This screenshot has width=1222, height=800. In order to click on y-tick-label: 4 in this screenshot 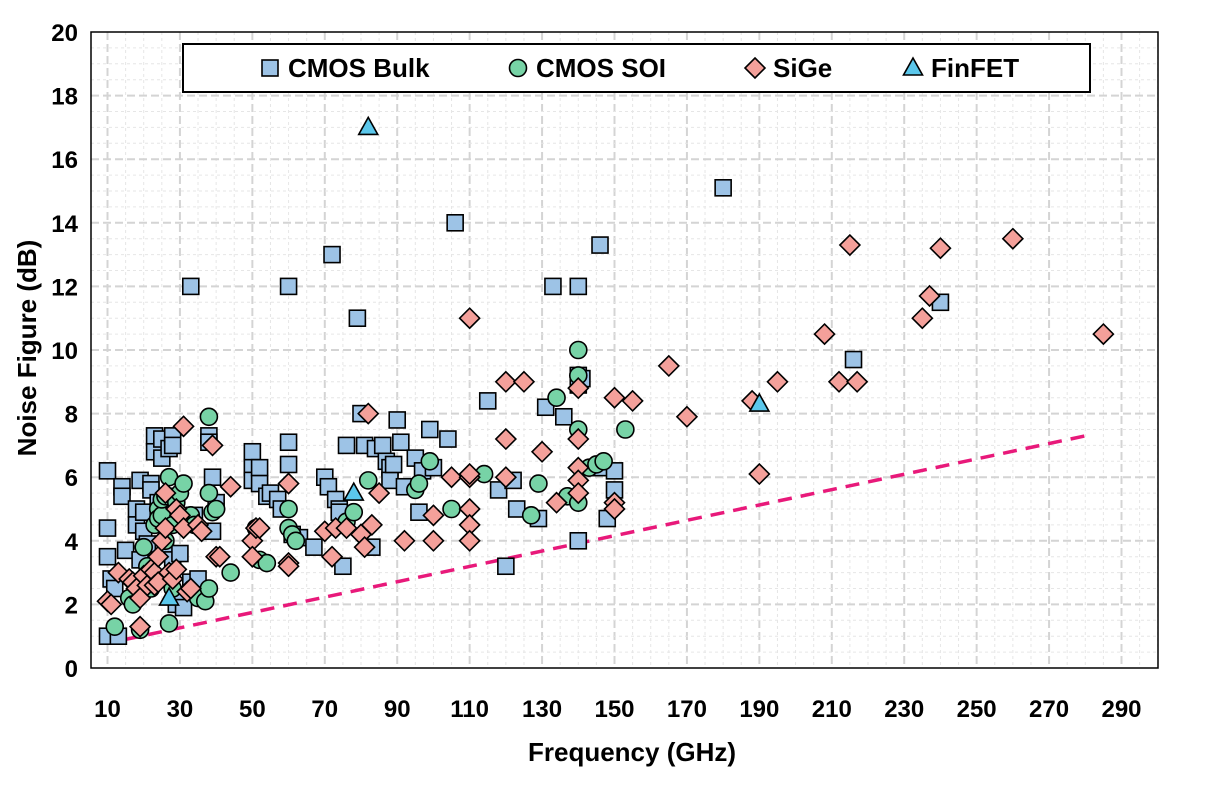, I will do `click(72, 542)`.